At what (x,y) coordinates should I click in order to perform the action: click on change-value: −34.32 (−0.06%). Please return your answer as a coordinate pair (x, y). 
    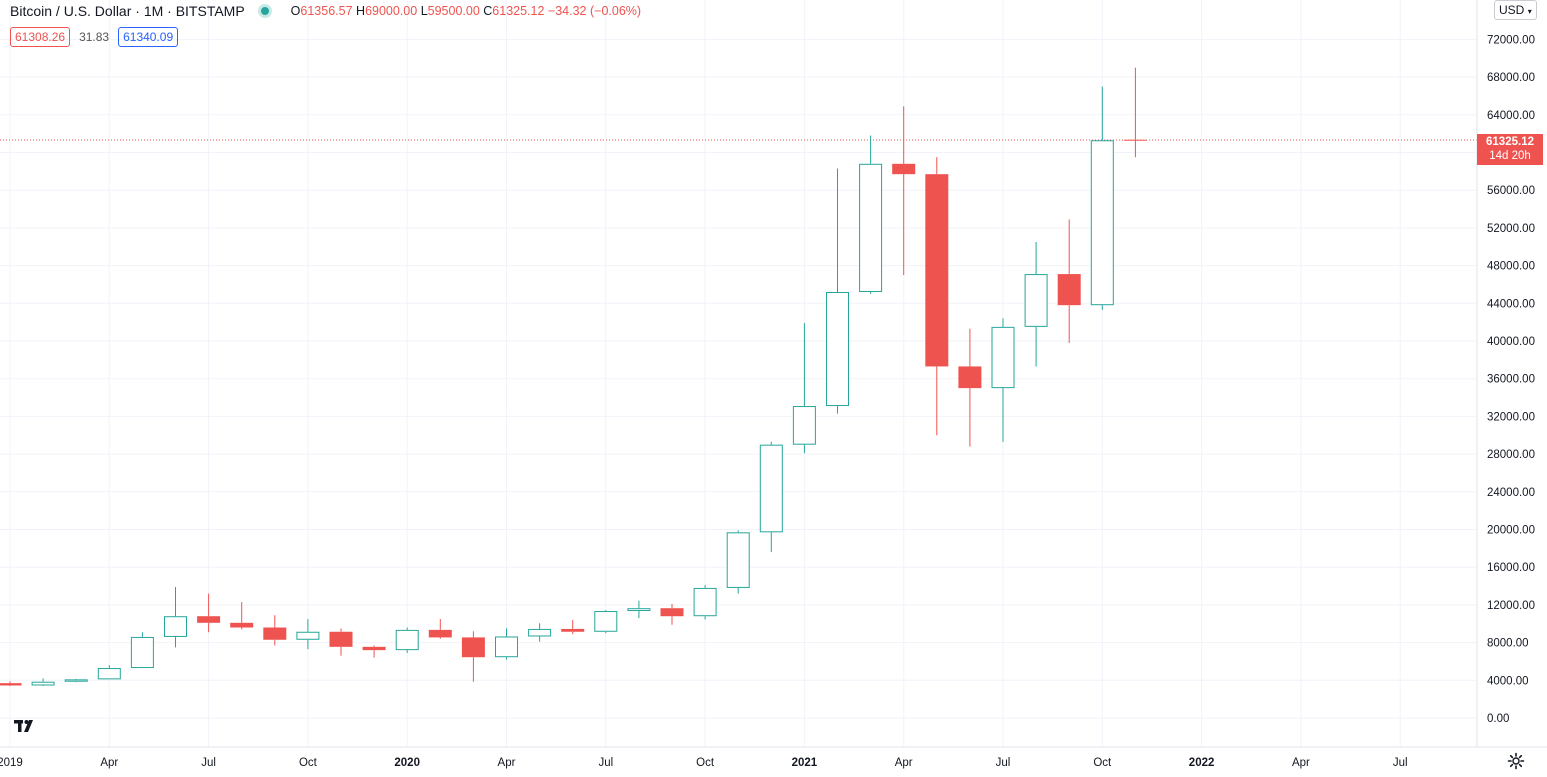
    Looking at the image, I should click on (594, 11).